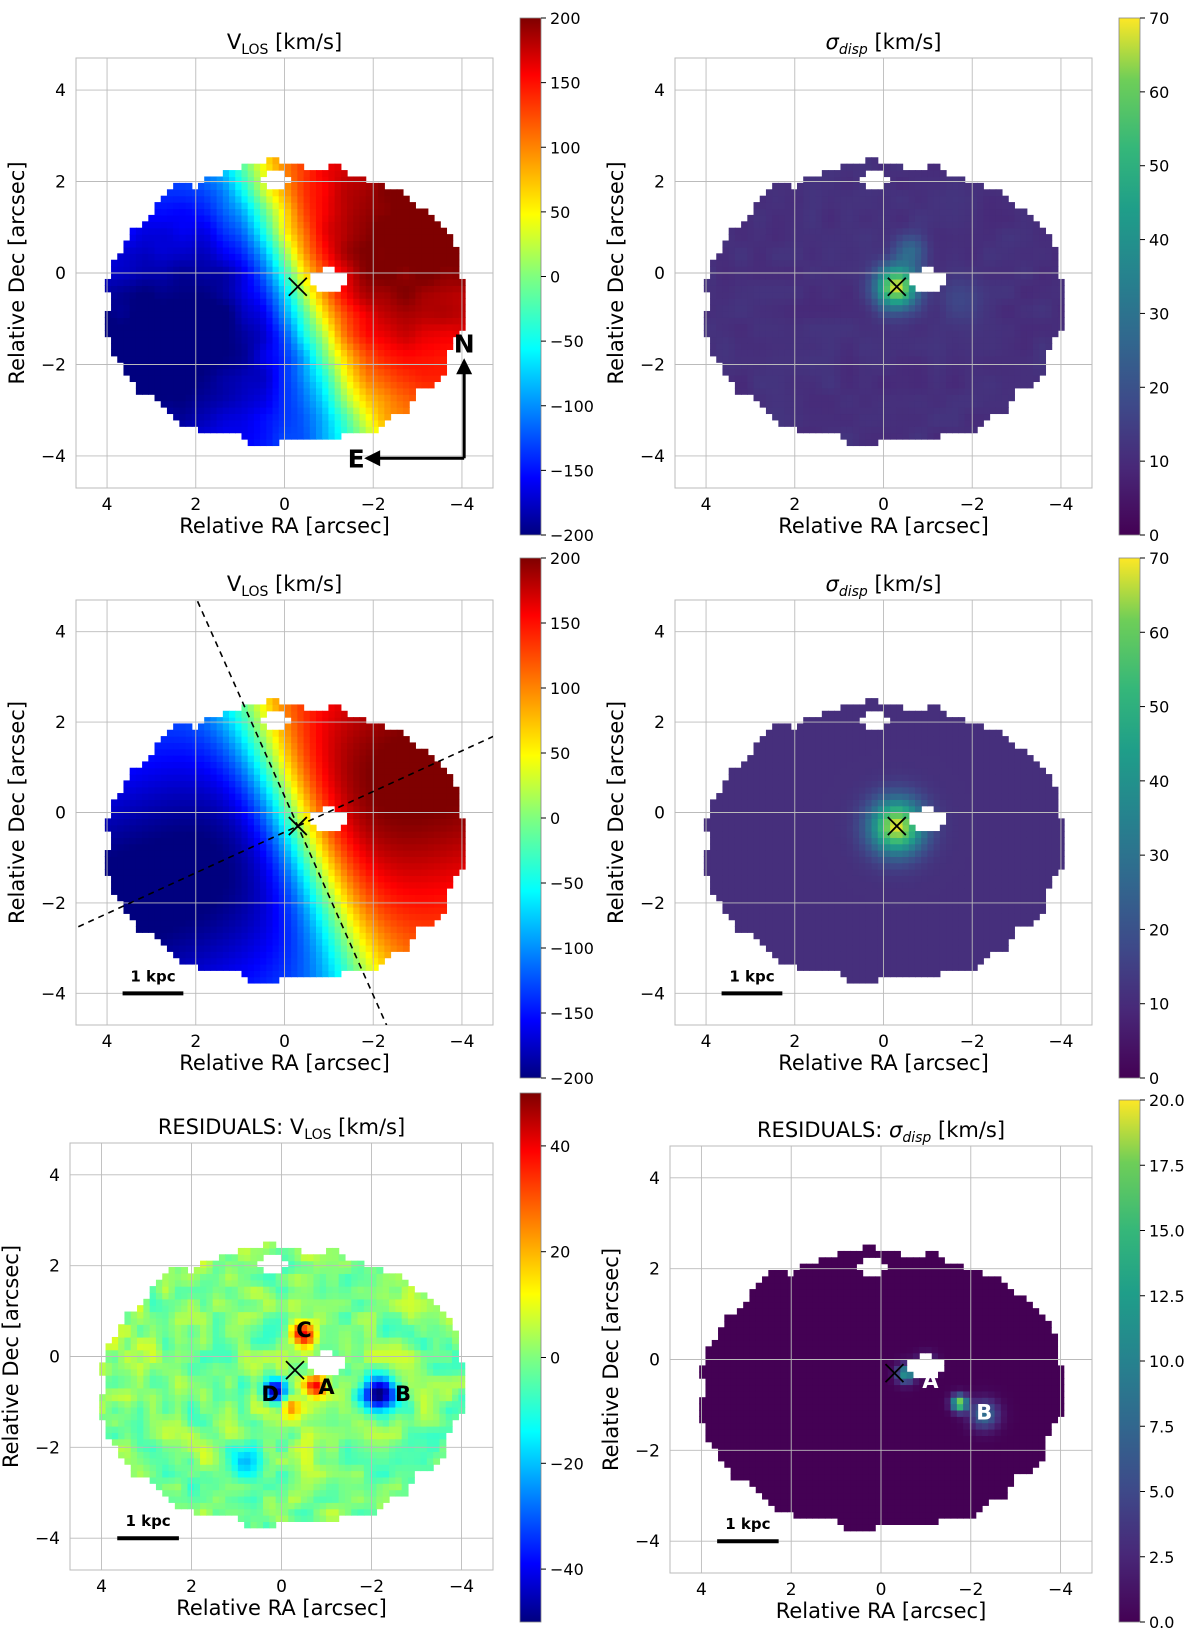 This screenshot has height=1646, width=1200. What do you see at coordinates (1060, 505) in the screenshot?
I see `x-tick-label: −4` at bounding box center [1060, 505].